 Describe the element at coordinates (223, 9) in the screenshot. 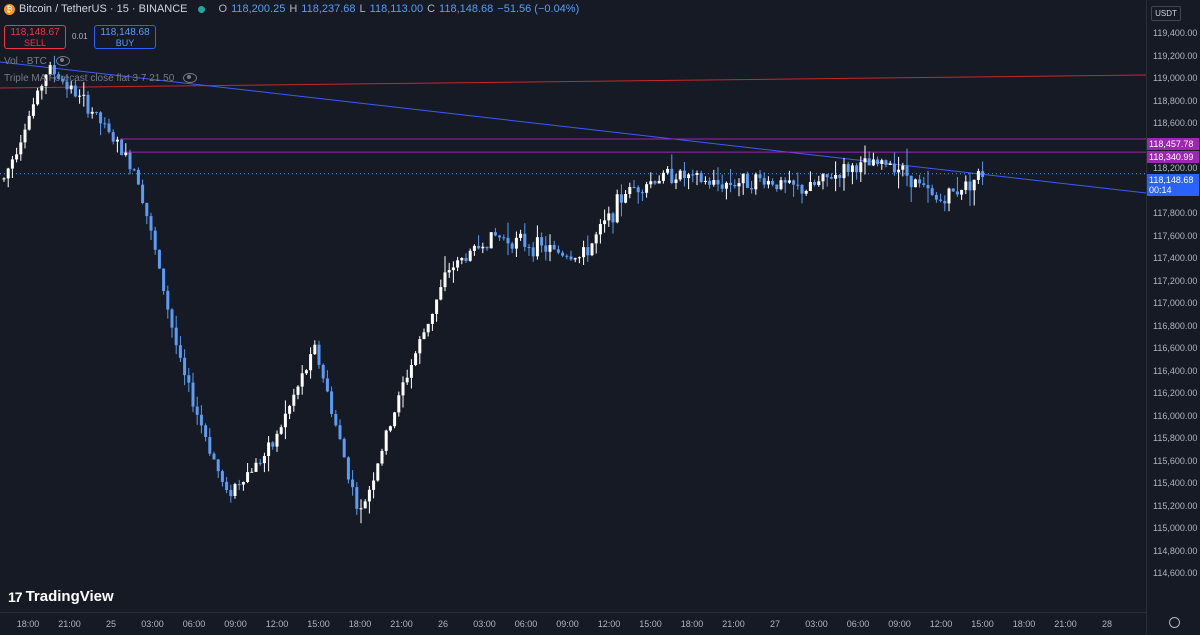

I see `ohlc-open-key: O` at that location.